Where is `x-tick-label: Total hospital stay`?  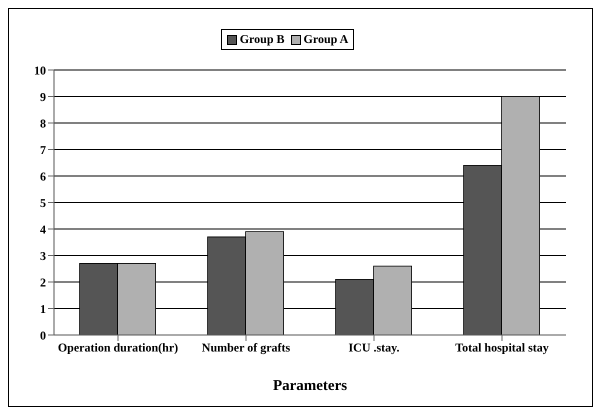
x-tick-label: Total hospital stay is located at coordinates (502, 347).